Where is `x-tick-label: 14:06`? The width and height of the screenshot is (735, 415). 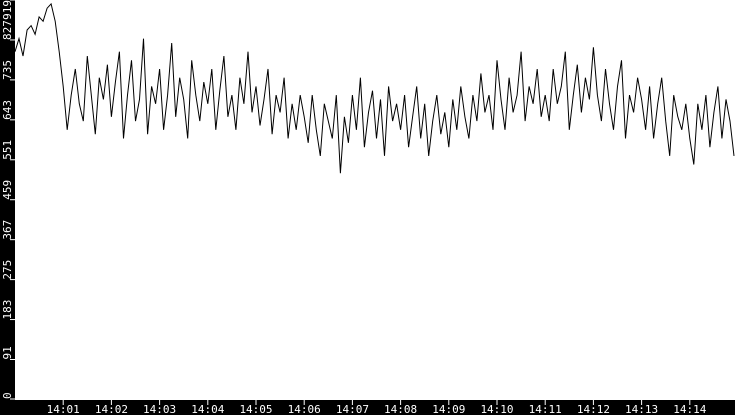 x-tick-label: 14:06 is located at coordinates (304, 409).